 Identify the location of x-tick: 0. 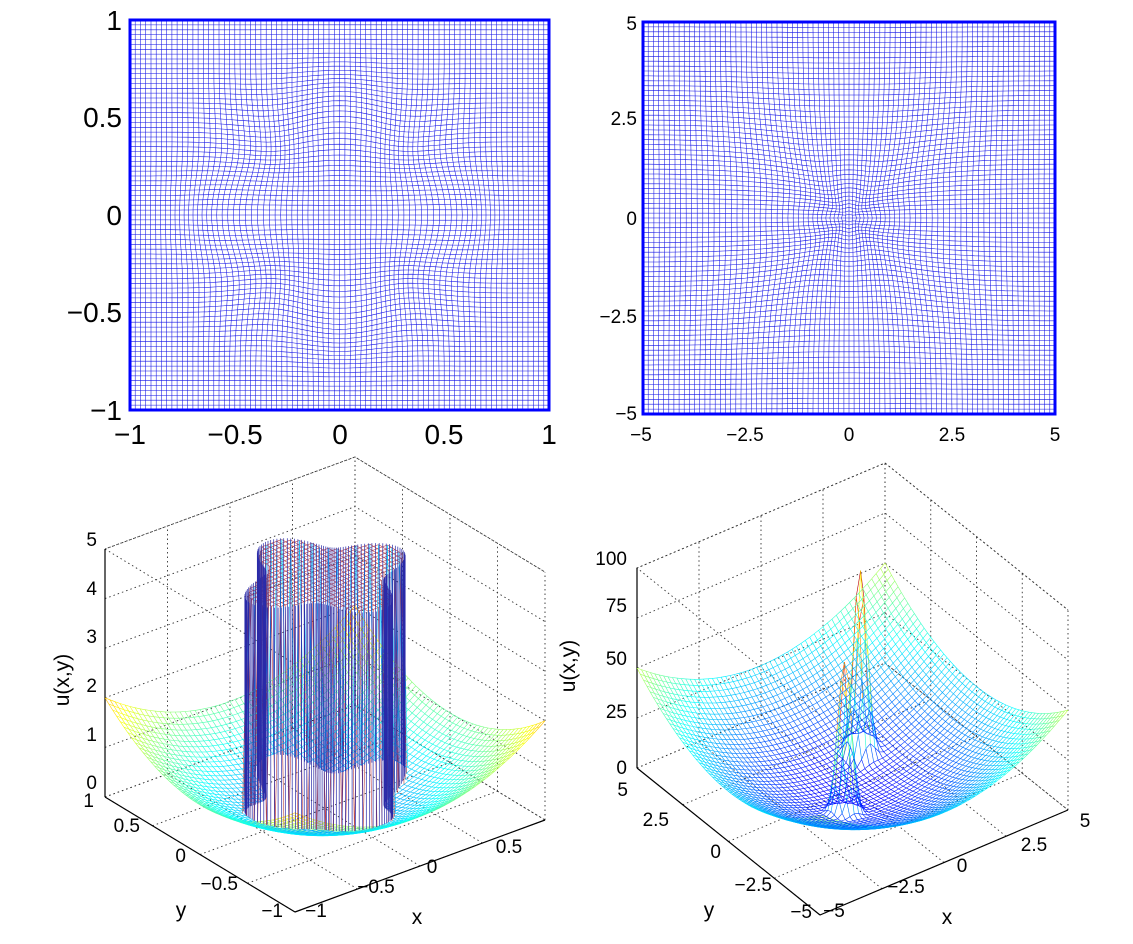
(849, 435).